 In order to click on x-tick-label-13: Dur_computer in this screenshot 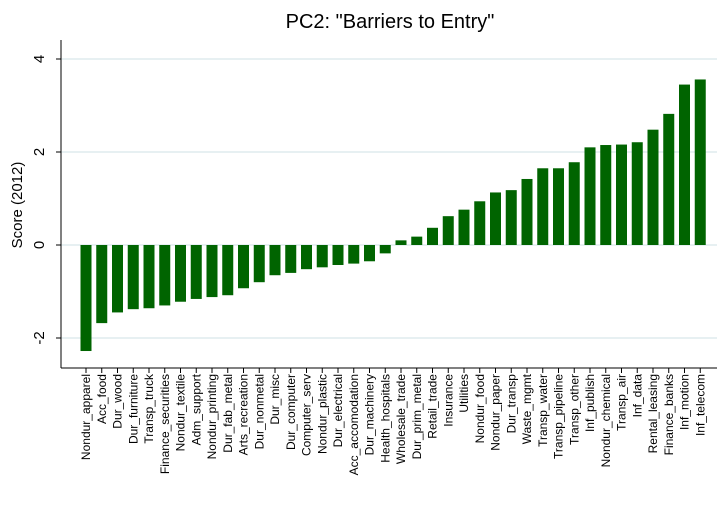, I will do `click(291, 412)`.